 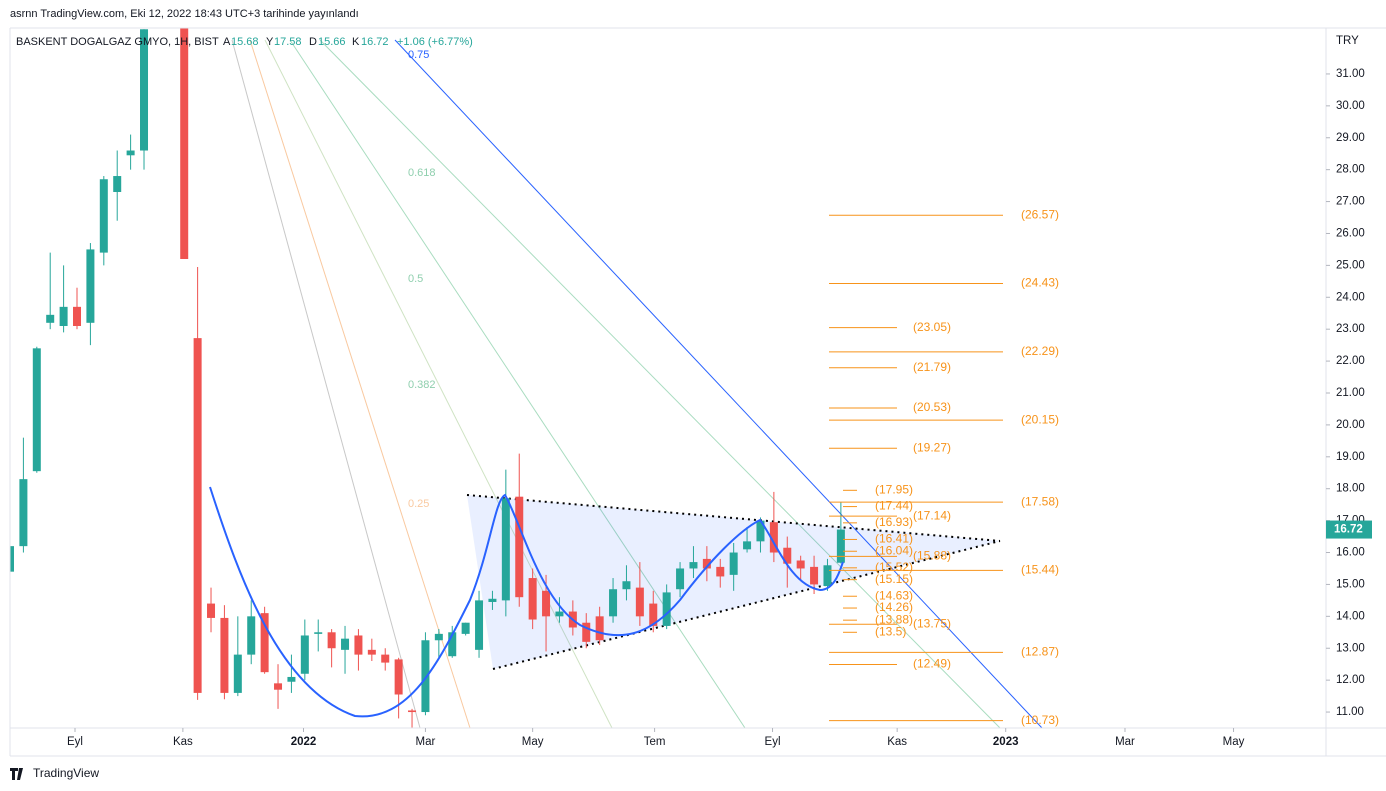 What do you see at coordinates (66, 773) in the screenshot?
I see `brand: TradingView` at bounding box center [66, 773].